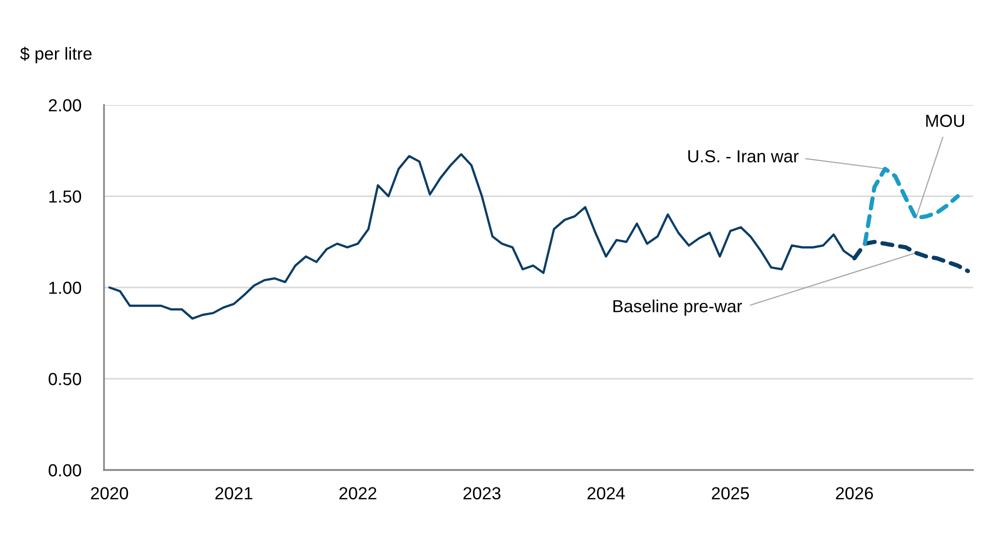  I want to click on y-tick-label: 0.50, so click(65, 379).